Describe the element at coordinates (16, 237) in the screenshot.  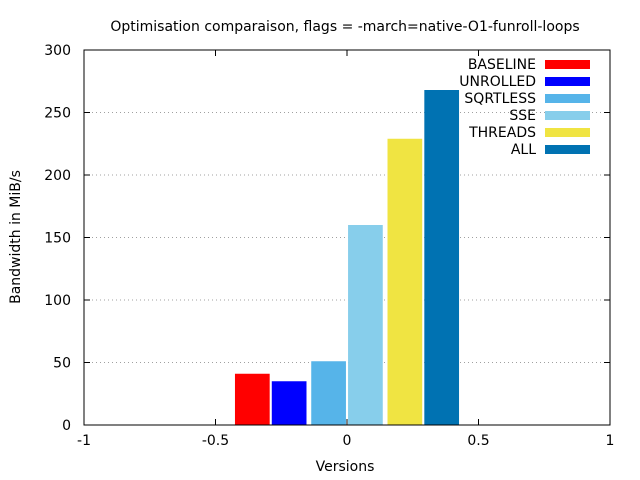
I see `y-axis-title: Bandwidth in MiB/s` at that location.